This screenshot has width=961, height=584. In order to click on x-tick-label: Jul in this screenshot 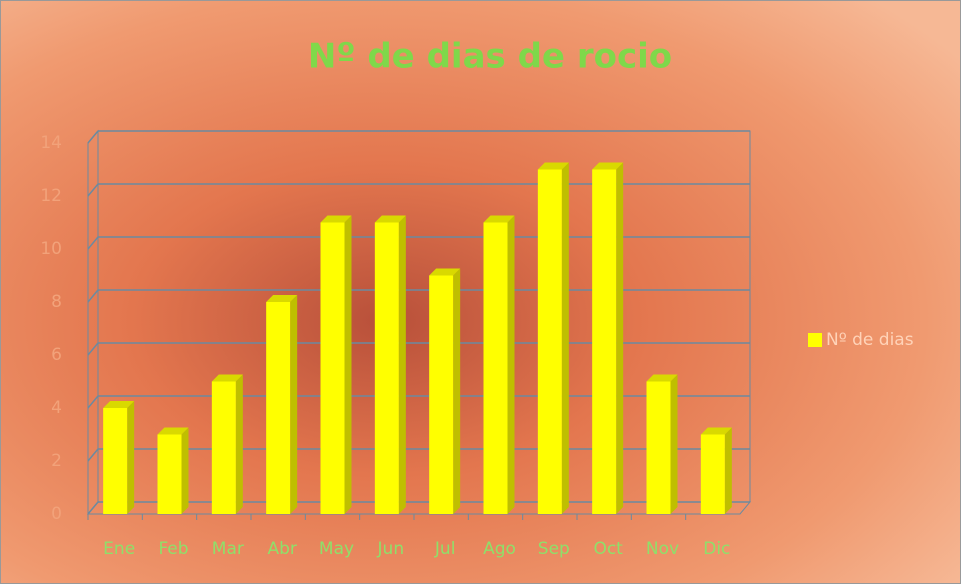, I will do `click(445, 549)`.